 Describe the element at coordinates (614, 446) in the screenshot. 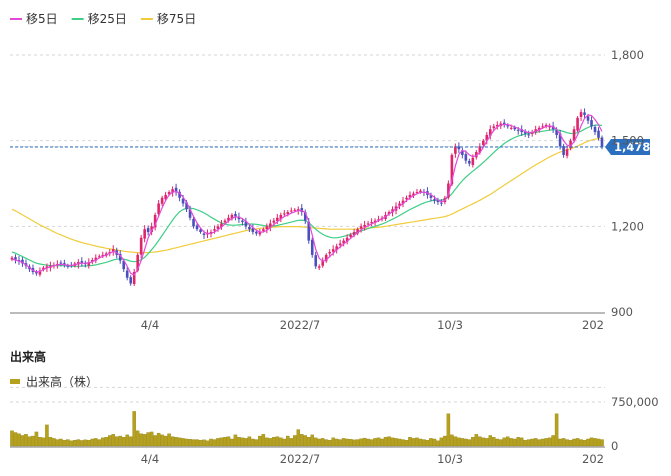

I see `volume-y-tick: 0` at that location.